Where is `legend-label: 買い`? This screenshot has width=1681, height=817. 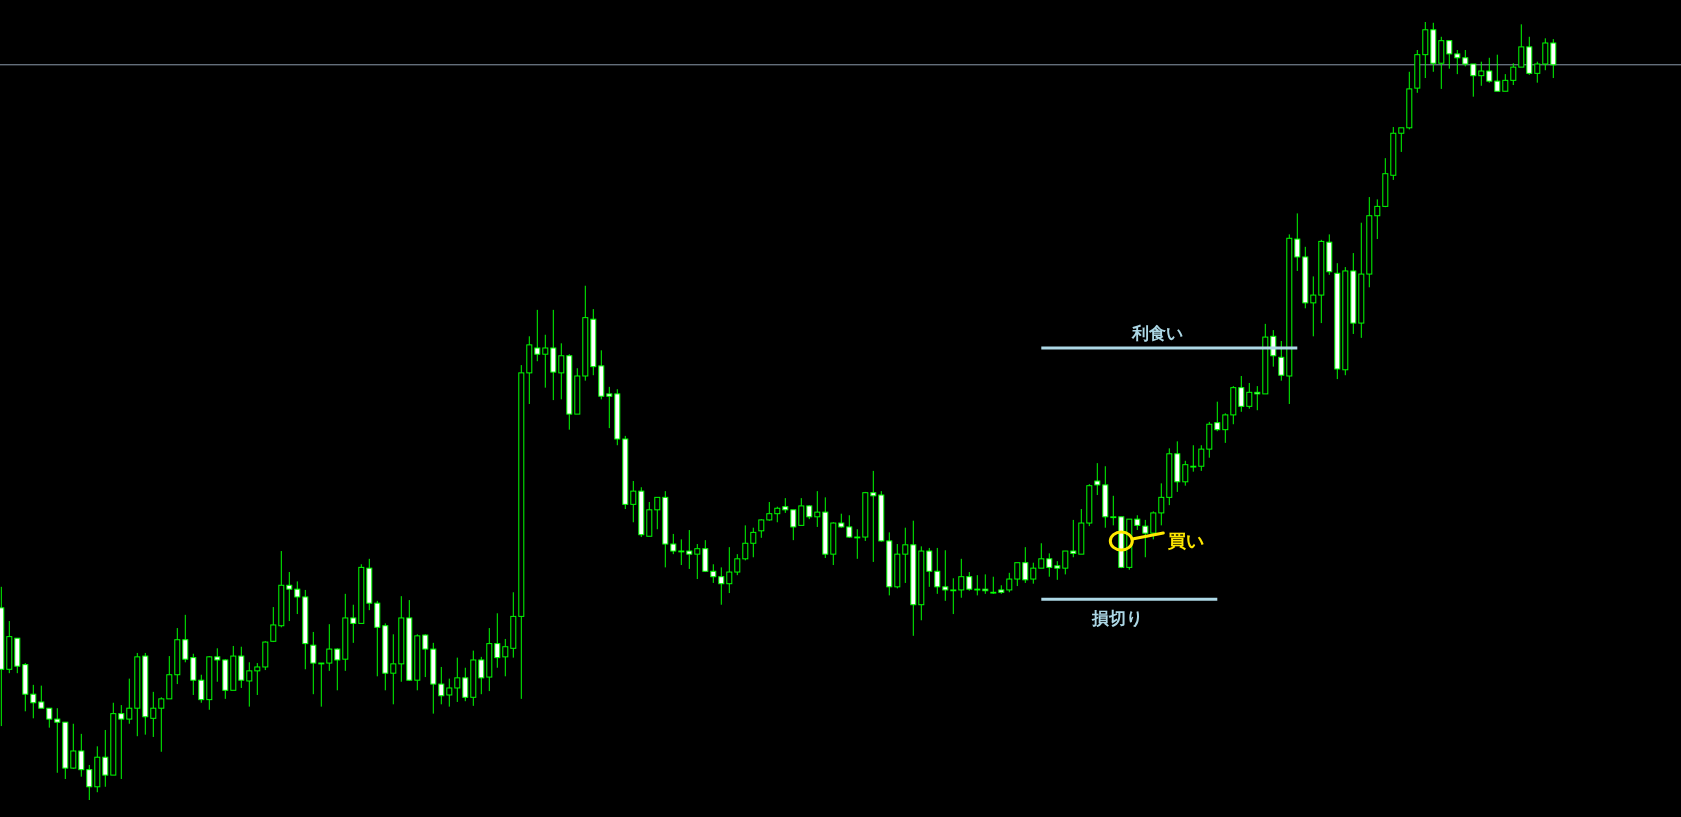 legend-label: 買い is located at coordinates (1186, 540).